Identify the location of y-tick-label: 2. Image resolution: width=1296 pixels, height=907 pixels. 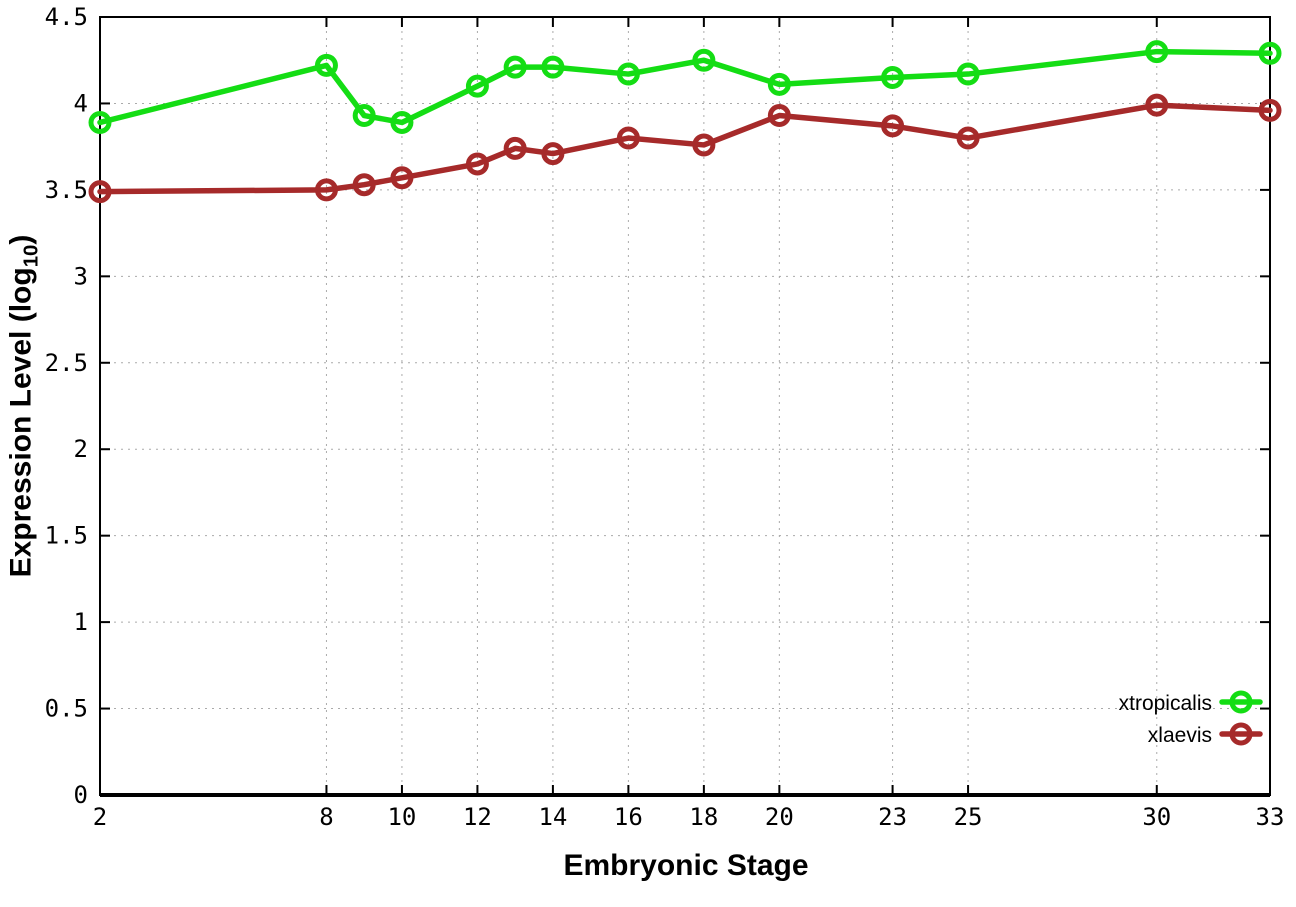
(81, 449).